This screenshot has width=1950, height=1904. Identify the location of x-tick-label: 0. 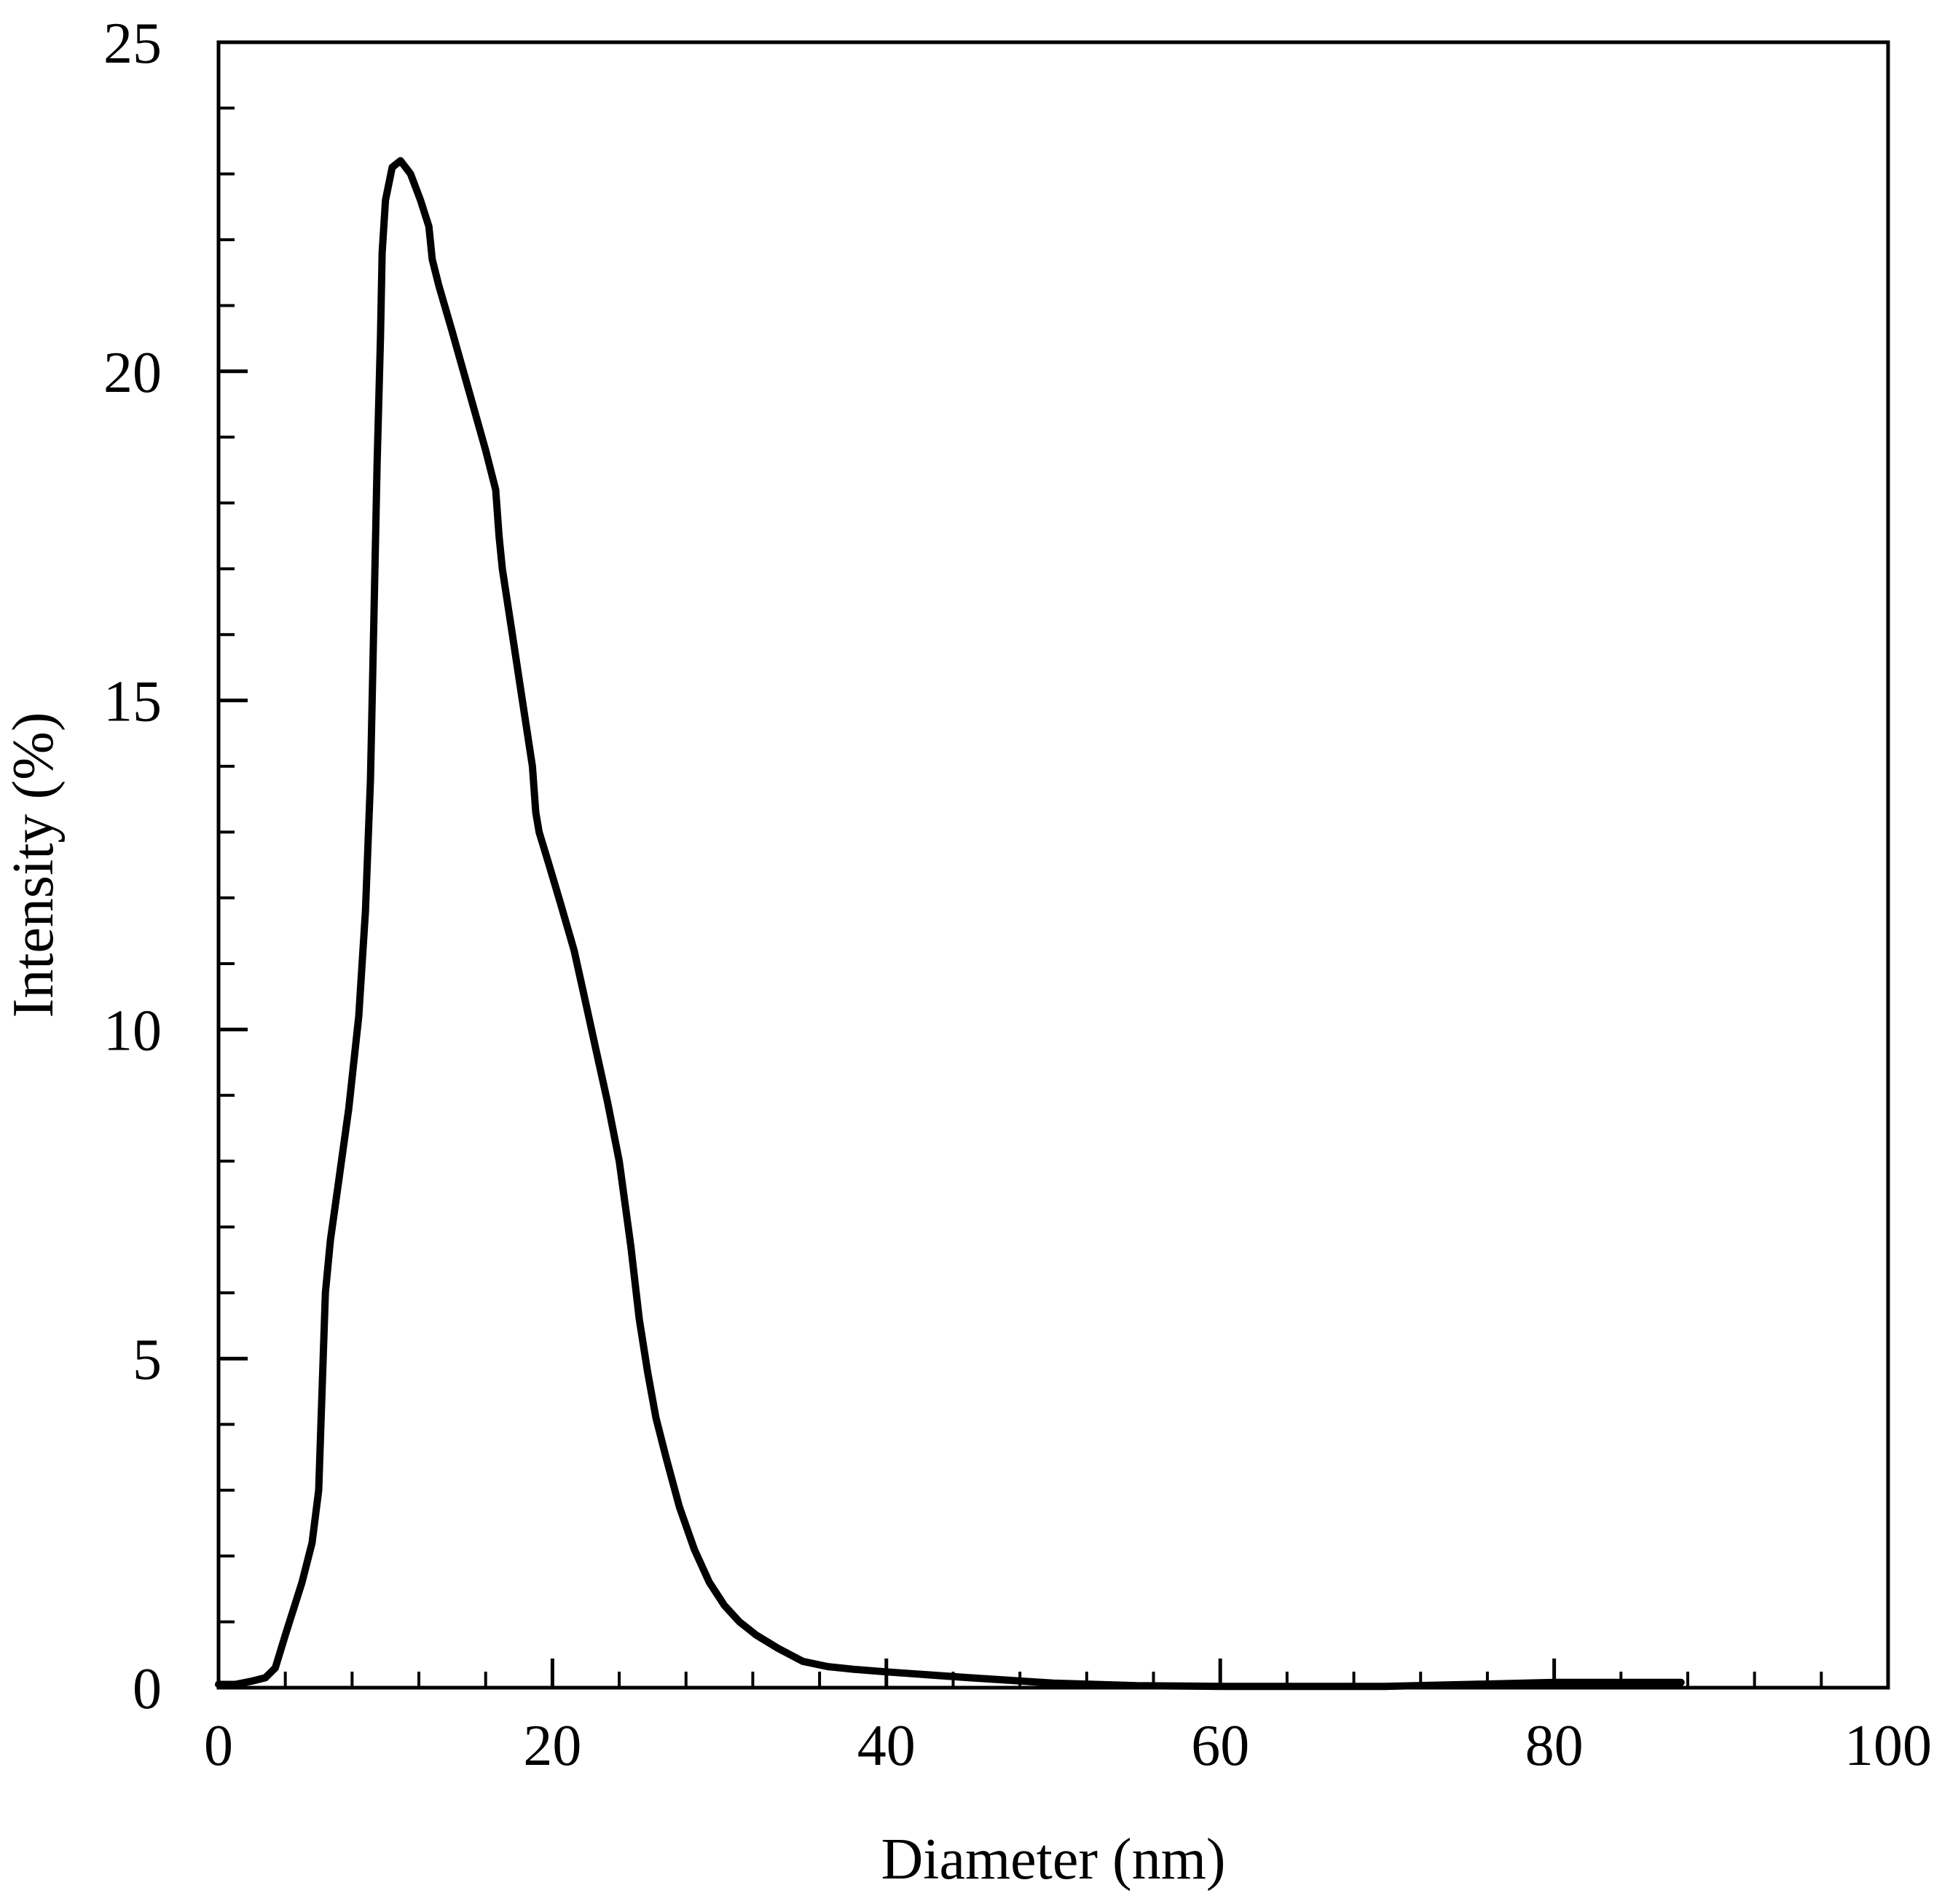
(218, 1746).